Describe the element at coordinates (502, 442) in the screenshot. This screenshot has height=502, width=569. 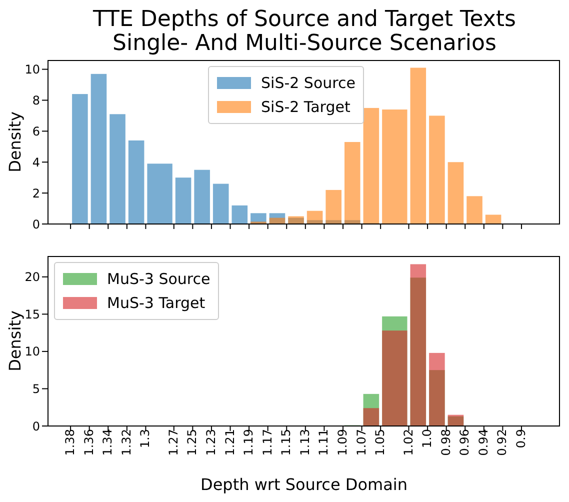
I see `x-tick-label: 0.92` at that location.